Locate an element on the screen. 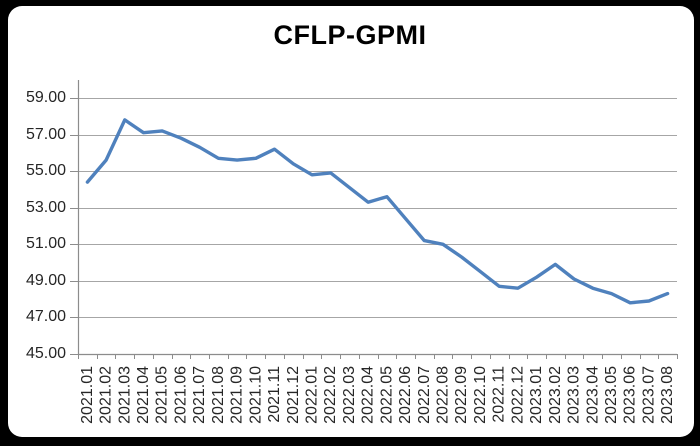  x-axis-label: 2021.02 is located at coordinates (106, 395).